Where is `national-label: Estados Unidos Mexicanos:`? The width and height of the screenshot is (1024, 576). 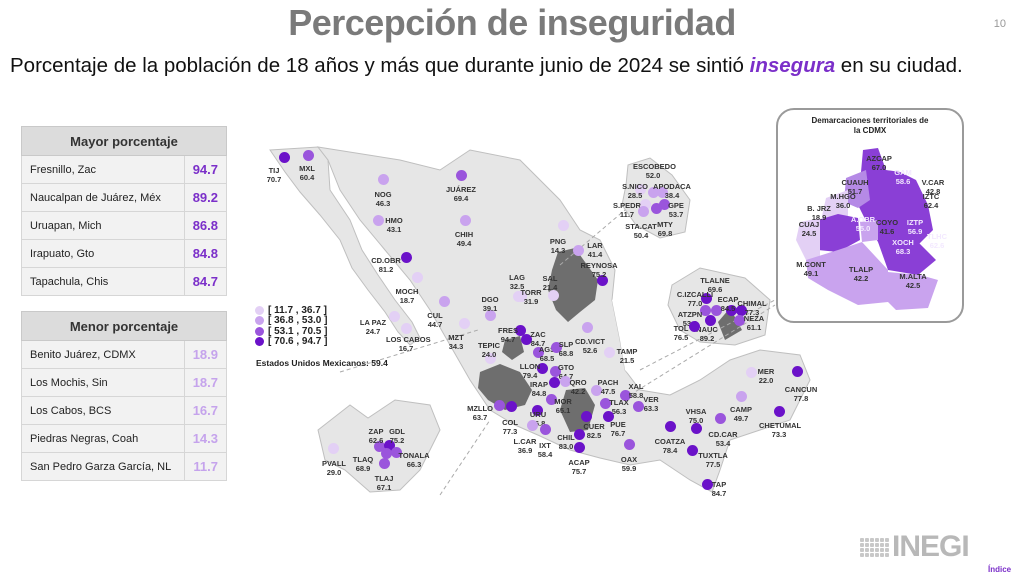
national-label: Estados Unidos Mexicanos: is located at coordinates (312, 363).